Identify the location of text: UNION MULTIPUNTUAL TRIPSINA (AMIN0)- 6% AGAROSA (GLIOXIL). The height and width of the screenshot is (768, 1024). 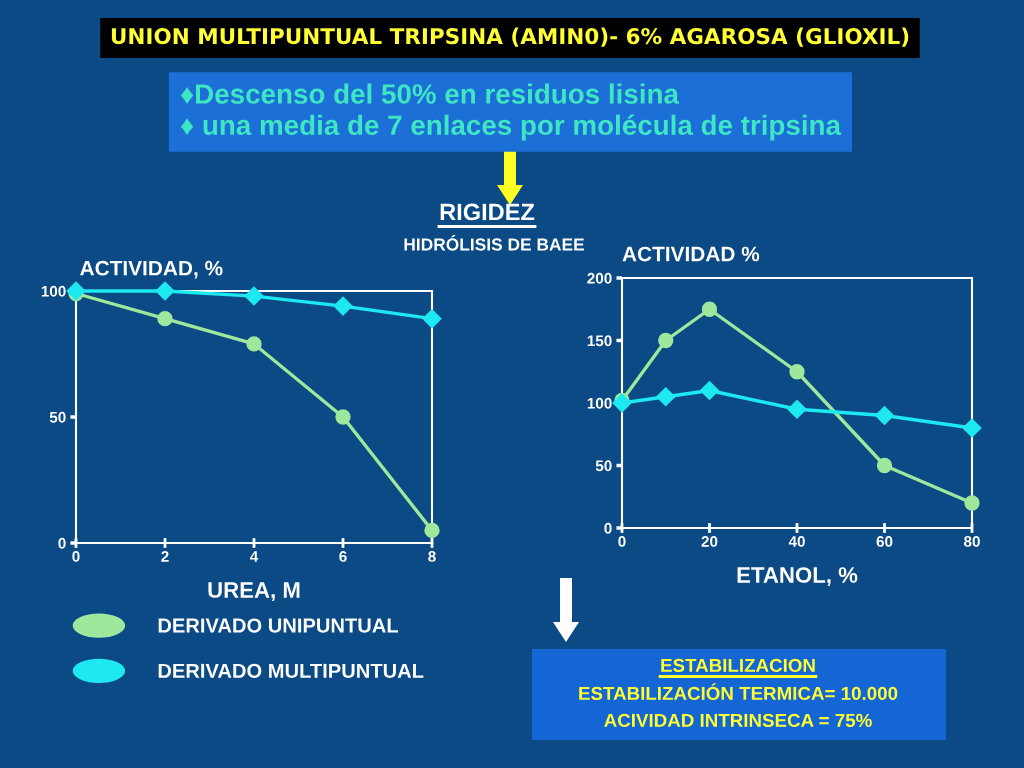
(510, 37).